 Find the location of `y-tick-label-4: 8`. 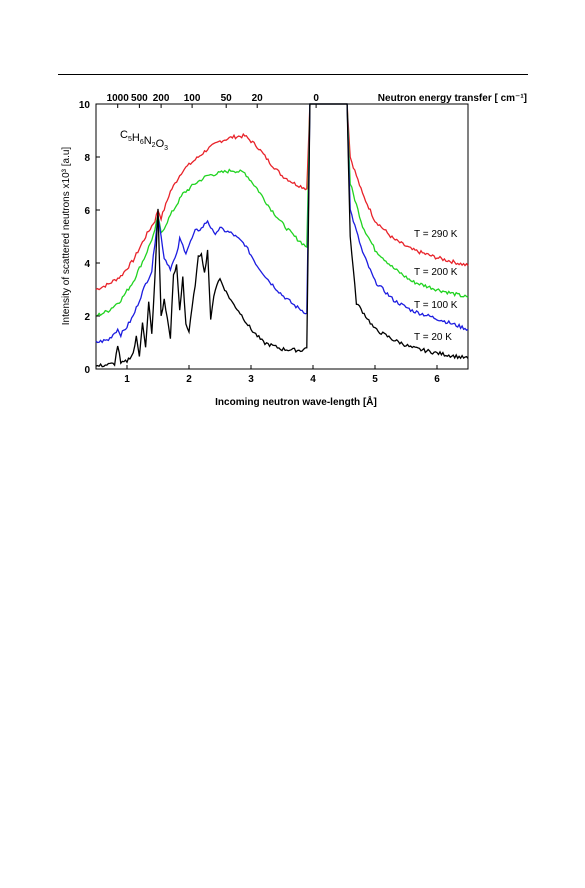

y-tick-label-4: 8 is located at coordinates (87, 158).